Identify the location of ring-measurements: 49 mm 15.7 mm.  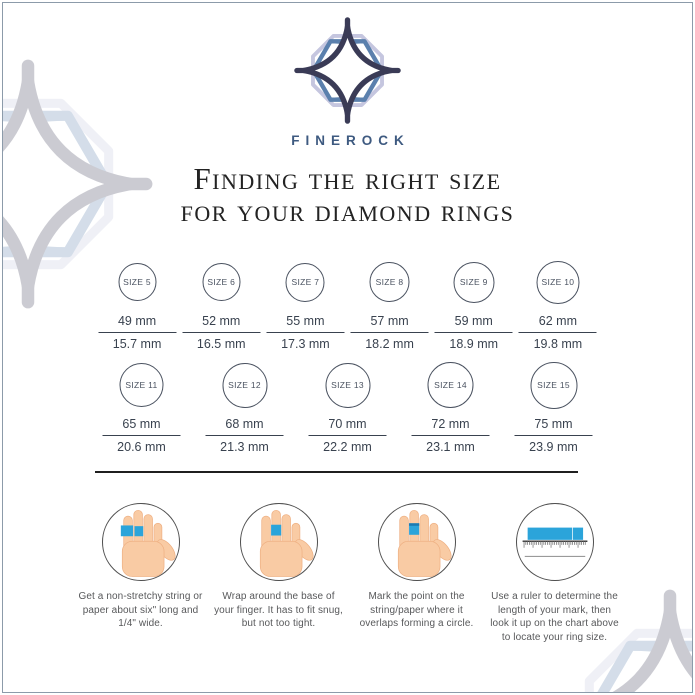
(137, 332).